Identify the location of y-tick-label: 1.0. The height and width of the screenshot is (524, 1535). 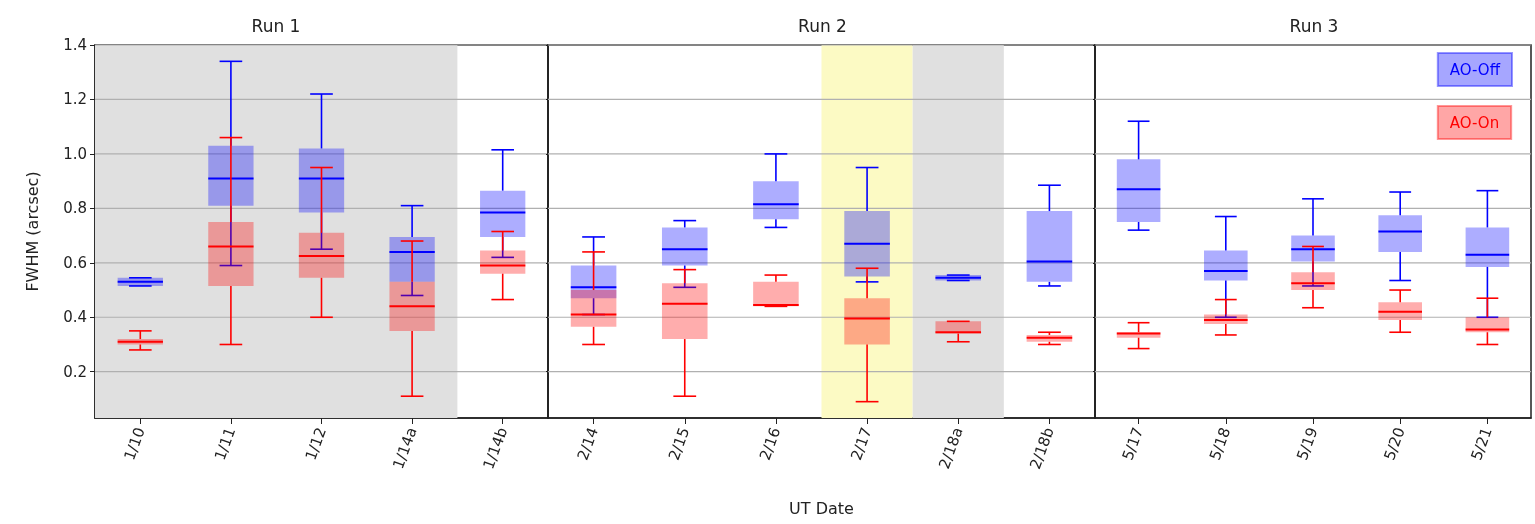
(75, 153).